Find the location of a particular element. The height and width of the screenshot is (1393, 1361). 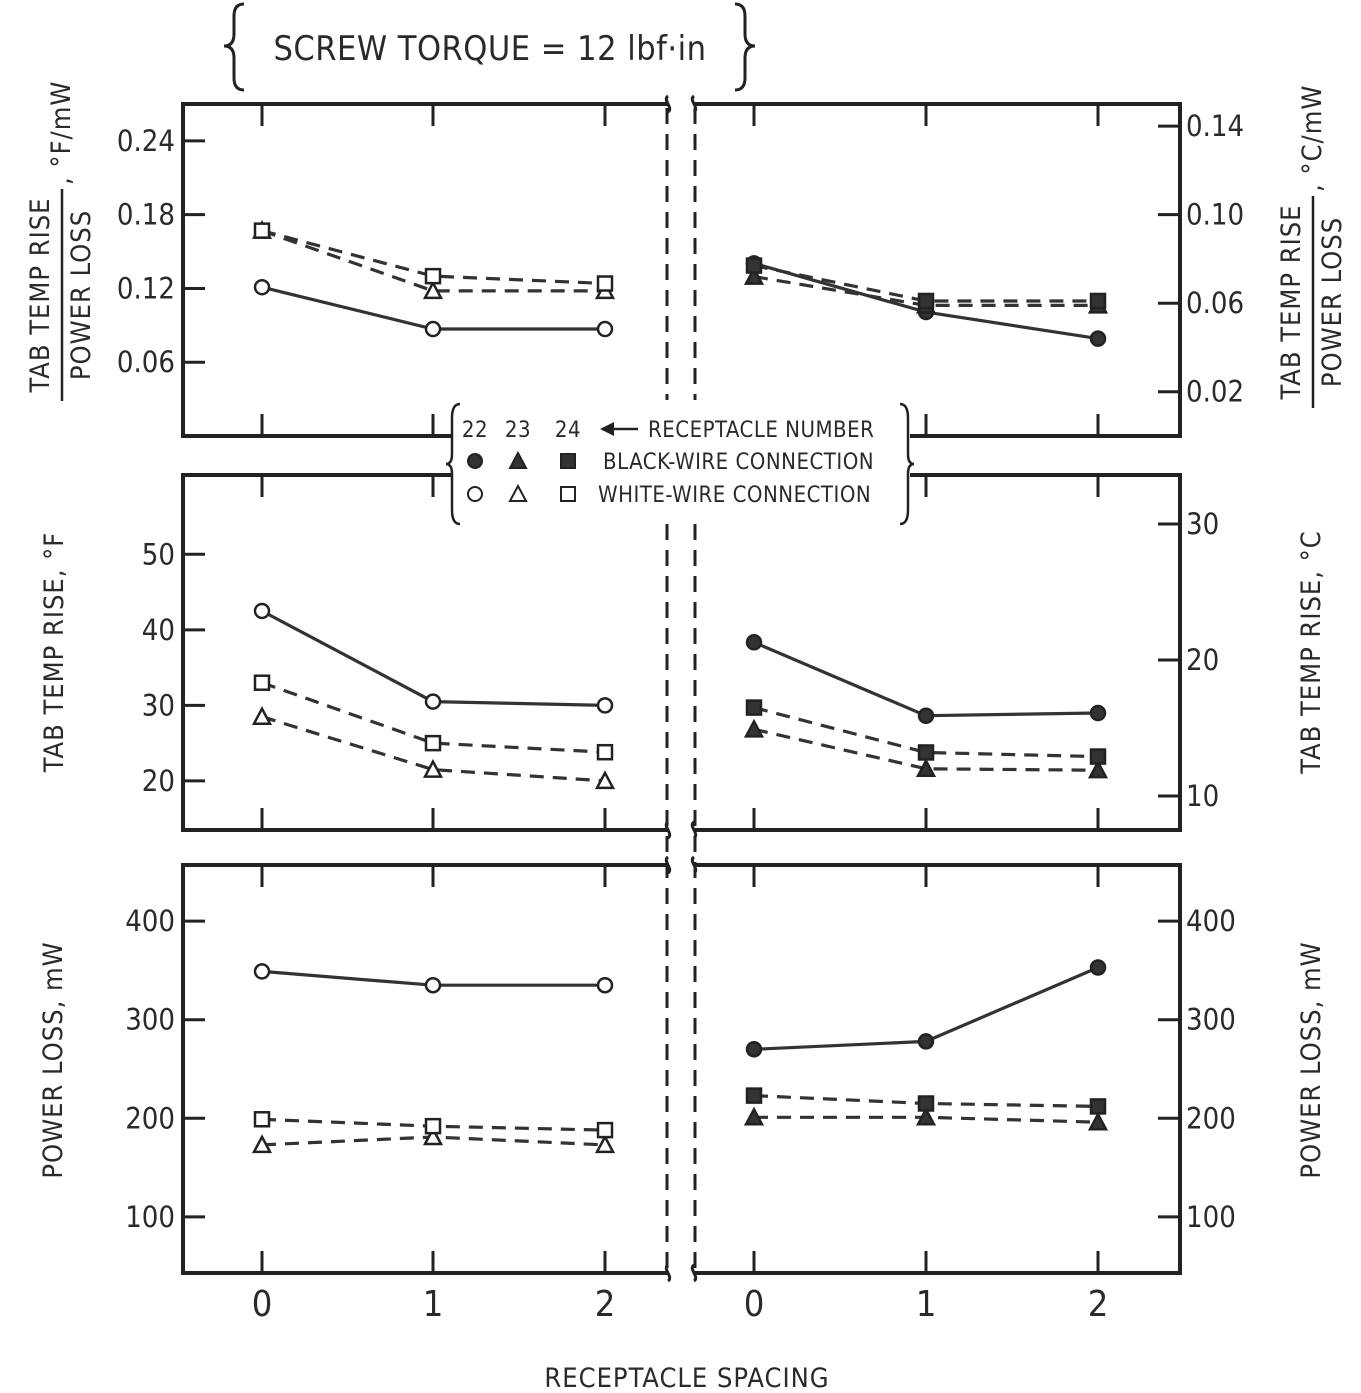

x-tick-label: 2 is located at coordinates (1098, 1304).